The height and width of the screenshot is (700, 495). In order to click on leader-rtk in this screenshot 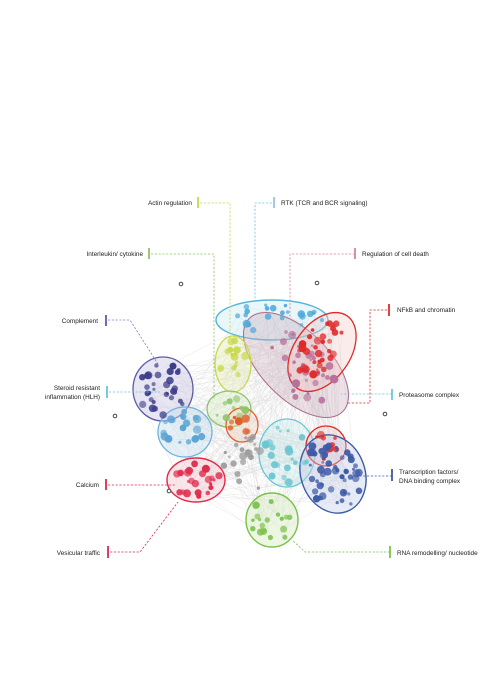, I will do `click(263, 252)`.